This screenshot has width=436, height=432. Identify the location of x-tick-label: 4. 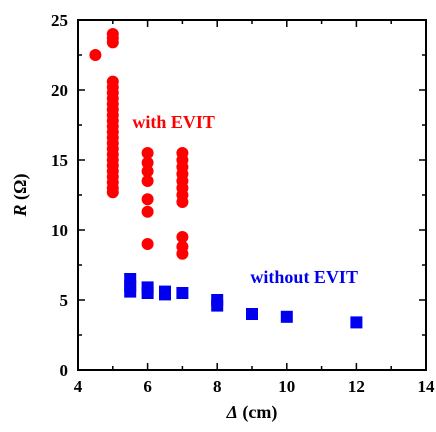
(78, 386).